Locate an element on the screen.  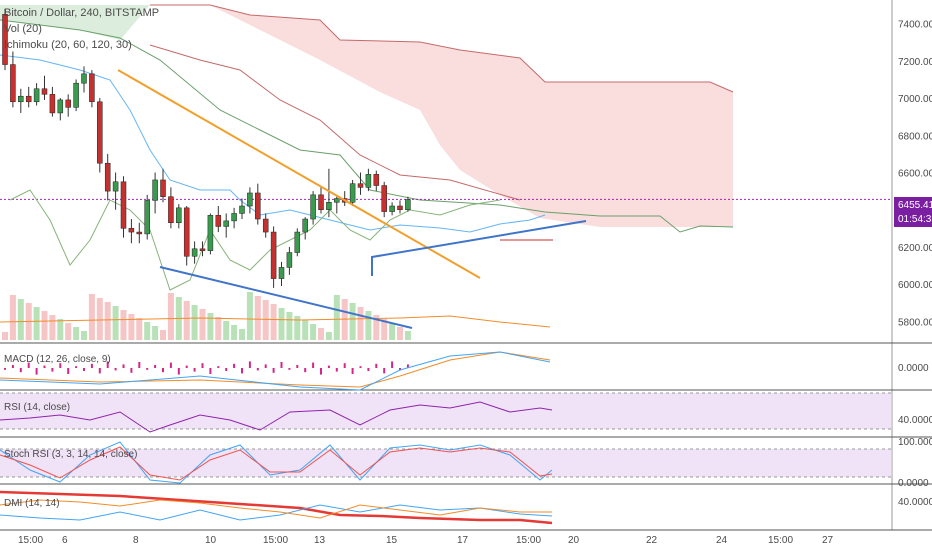
time-tick-label: 6 is located at coordinates (65, 540).